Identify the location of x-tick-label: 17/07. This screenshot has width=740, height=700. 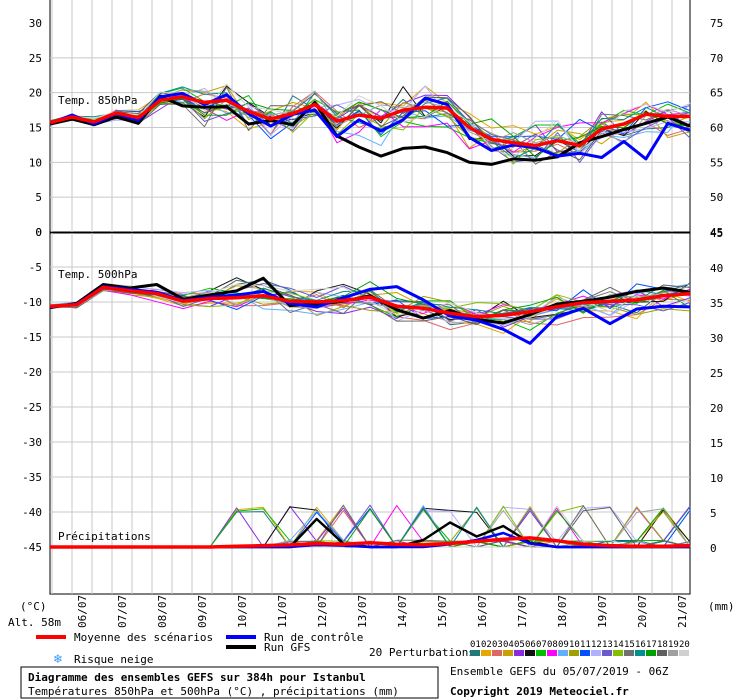
(522, 611).